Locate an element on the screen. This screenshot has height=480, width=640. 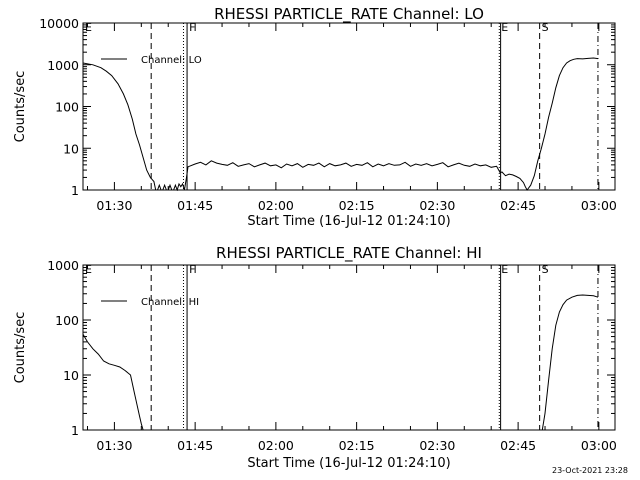
legend-label: Channel: LO is located at coordinates (171, 60).